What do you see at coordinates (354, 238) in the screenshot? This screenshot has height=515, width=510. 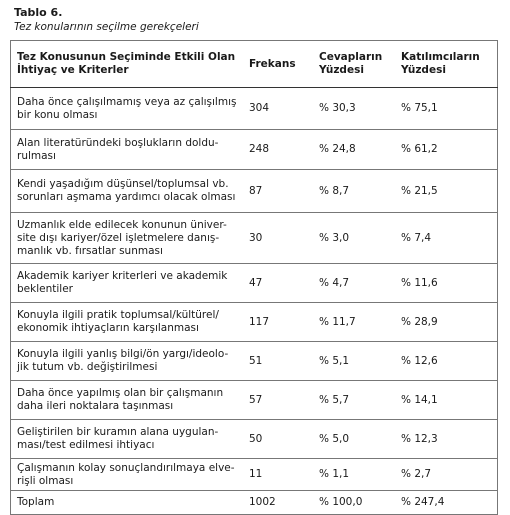 I see `table-cell: % 3,0` at bounding box center [354, 238].